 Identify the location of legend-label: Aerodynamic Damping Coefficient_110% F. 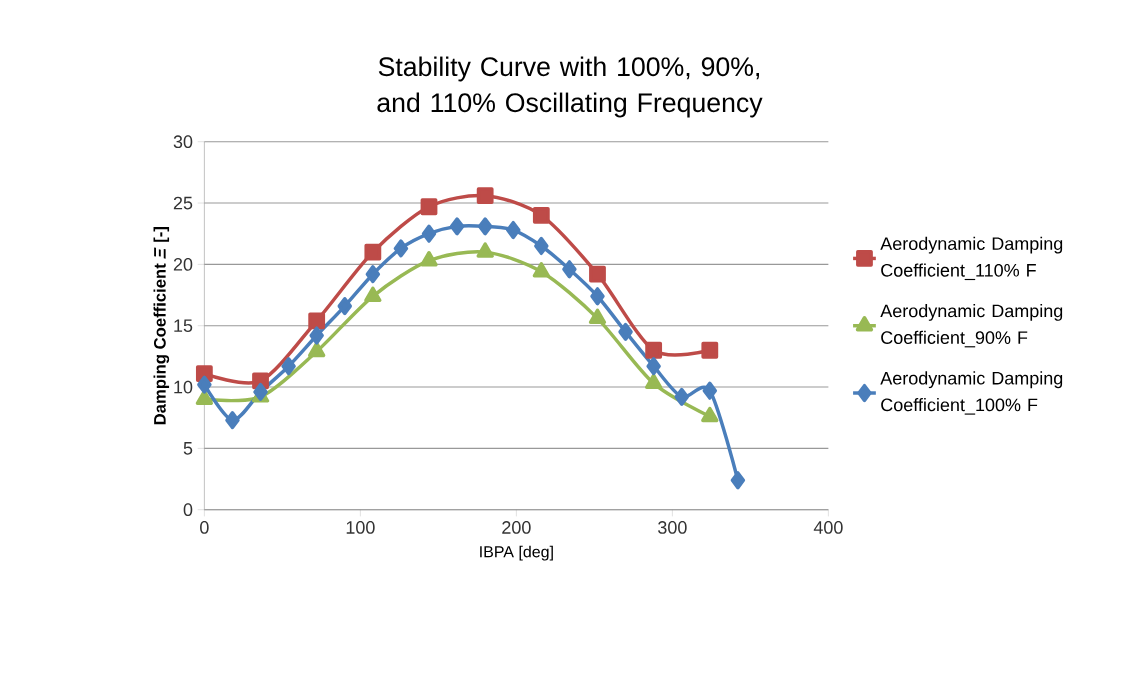
(971, 258).